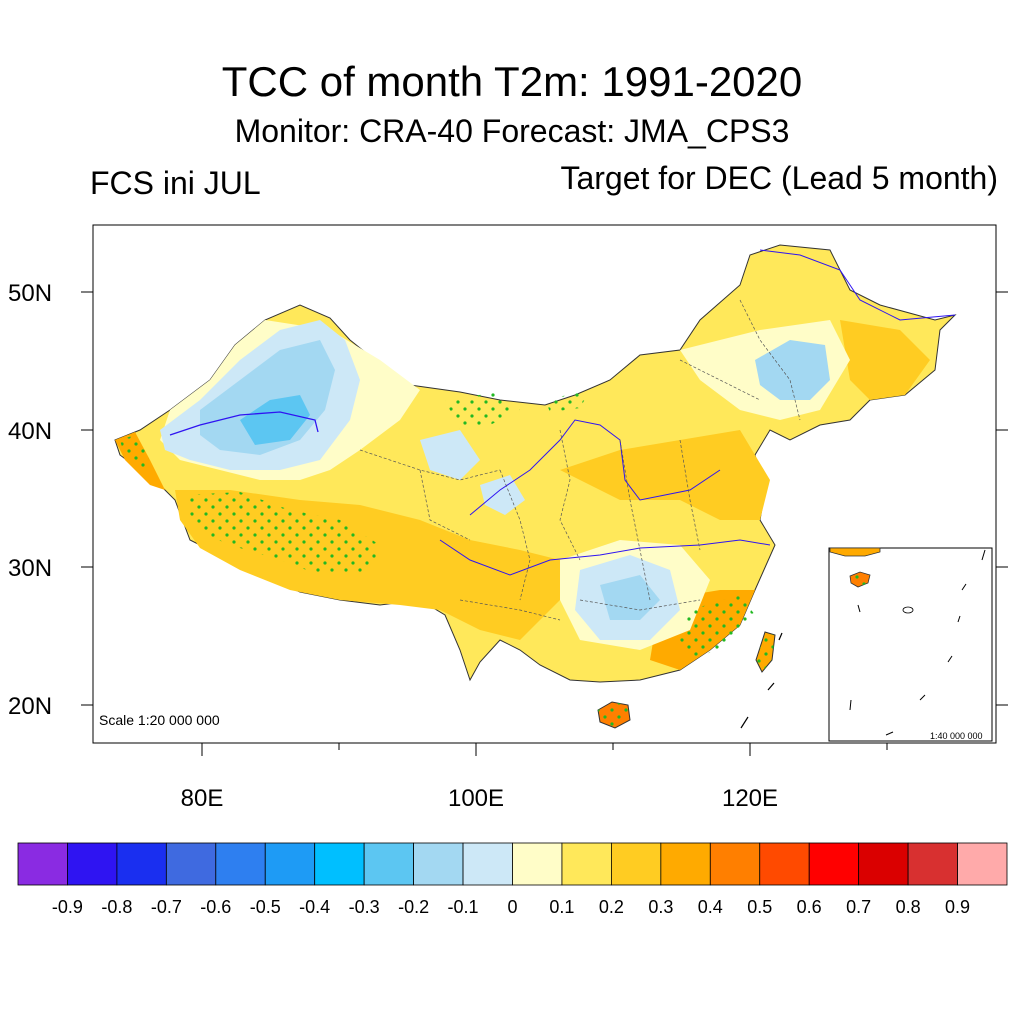 This screenshot has width=1024, height=1024. Describe the element at coordinates (159, 720) in the screenshot. I see `map-scale-label: Scale 1:20 000 000` at that location.